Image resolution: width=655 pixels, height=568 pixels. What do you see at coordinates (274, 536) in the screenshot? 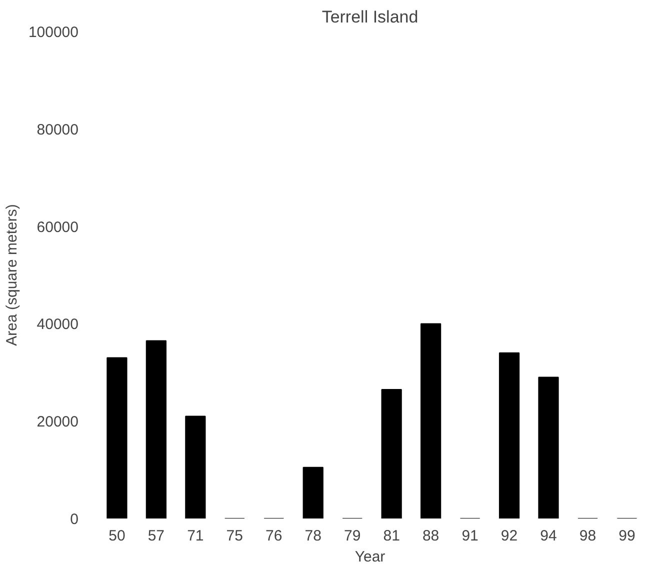
I see `x-tick-label: 76` at bounding box center [274, 536].